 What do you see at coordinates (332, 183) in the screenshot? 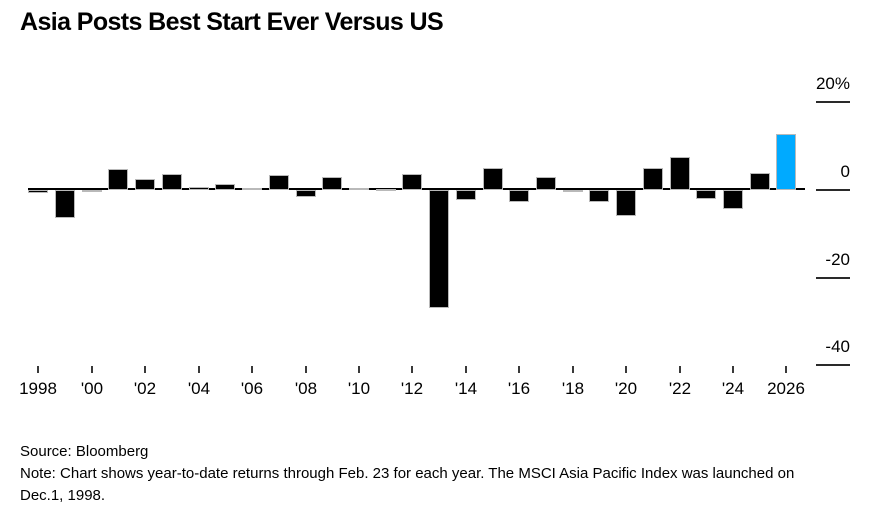
I see `bar-2009` at bounding box center [332, 183].